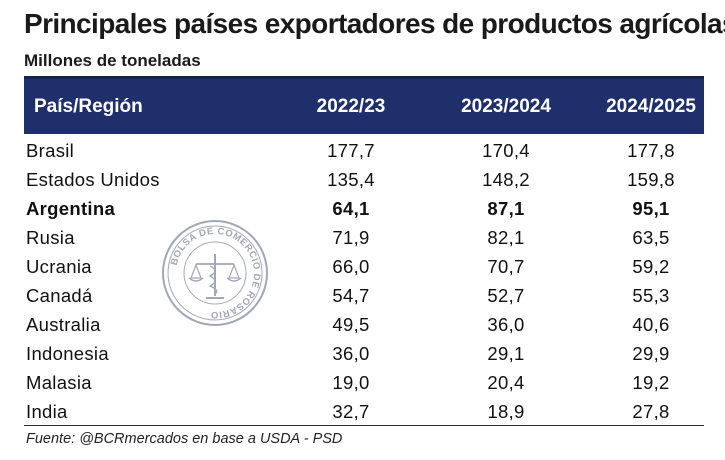 This screenshot has width=725, height=460. I want to click on cell-country: Australia, so click(63, 324).